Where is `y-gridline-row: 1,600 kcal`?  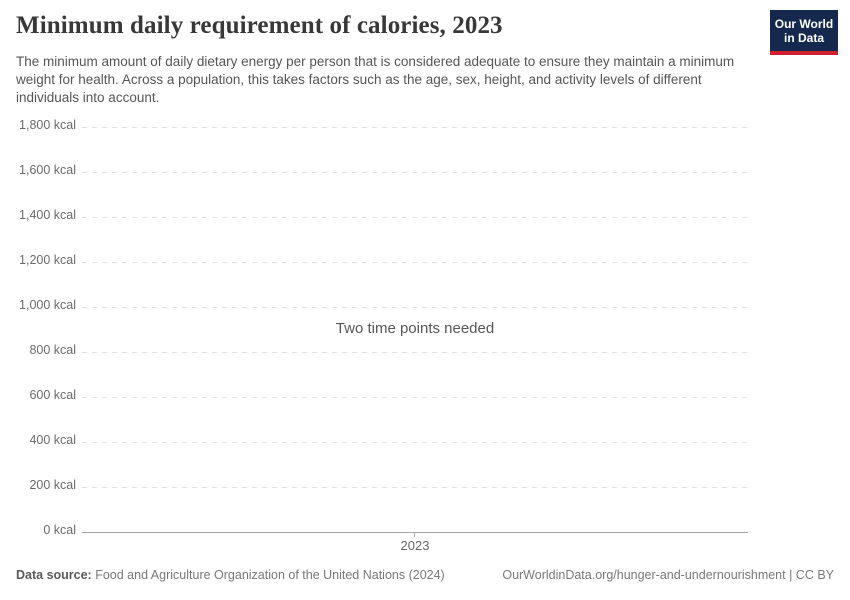
y-gridline-row: 1,600 kcal is located at coordinates (374, 190).